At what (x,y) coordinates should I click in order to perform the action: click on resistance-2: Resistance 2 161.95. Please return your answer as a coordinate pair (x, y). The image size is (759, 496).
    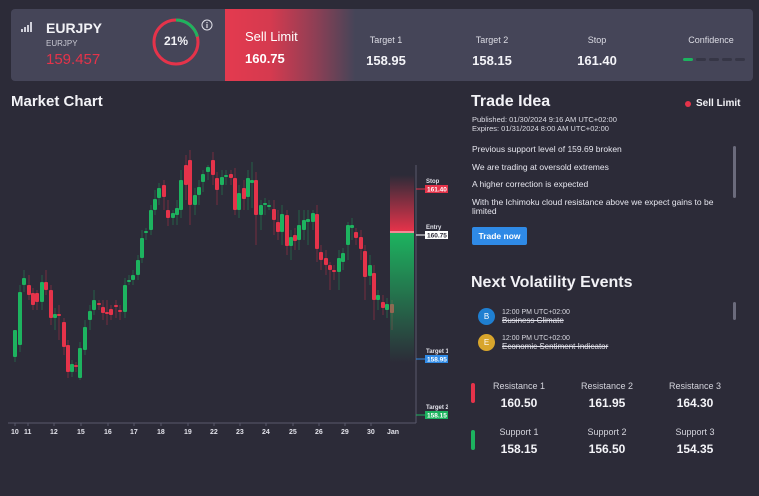
    Looking at the image, I should click on (607, 395).